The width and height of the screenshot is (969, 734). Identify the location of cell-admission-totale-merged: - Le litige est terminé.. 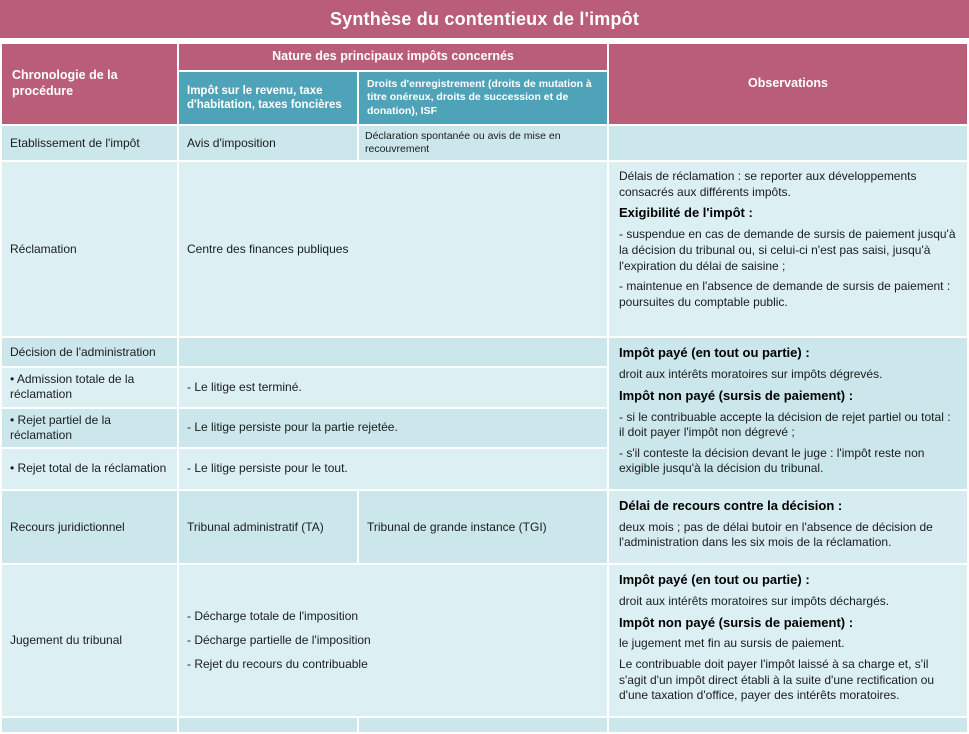
(393, 387).